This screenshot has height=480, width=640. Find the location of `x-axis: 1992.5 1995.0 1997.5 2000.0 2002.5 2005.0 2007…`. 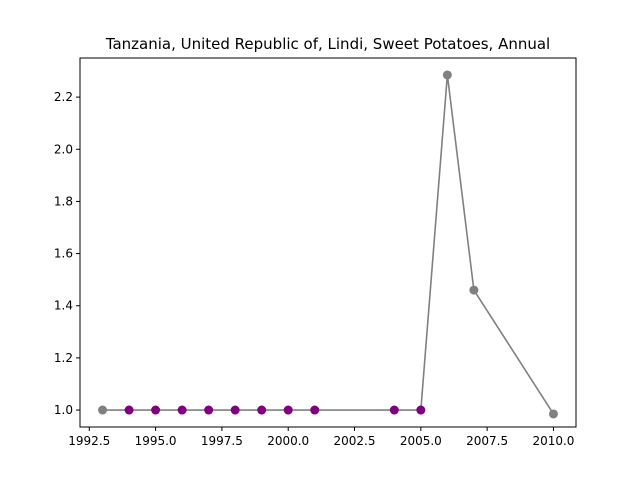

x-axis: 1992.5 1995.0 1997.5 2000.0 2002.5 2005.0 2007… is located at coordinates (321, 437).